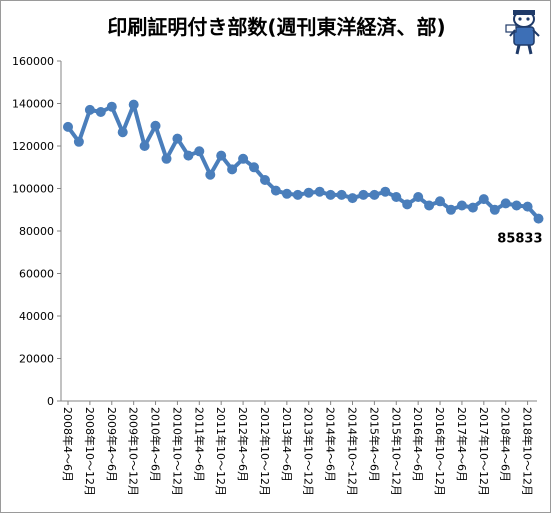 This screenshot has height=513, width=551. I want to click on x-tick-label: 2015年10～12月, so click(396, 451).